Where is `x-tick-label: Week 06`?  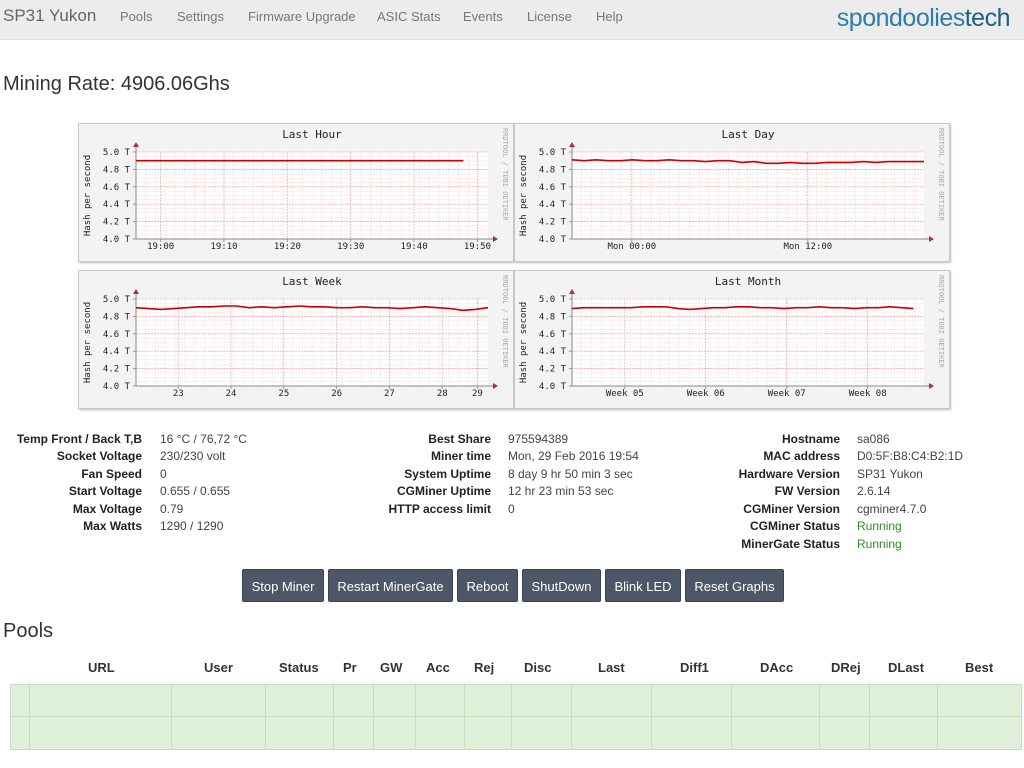 x-tick-label: Week 06 is located at coordinates (706, 394).